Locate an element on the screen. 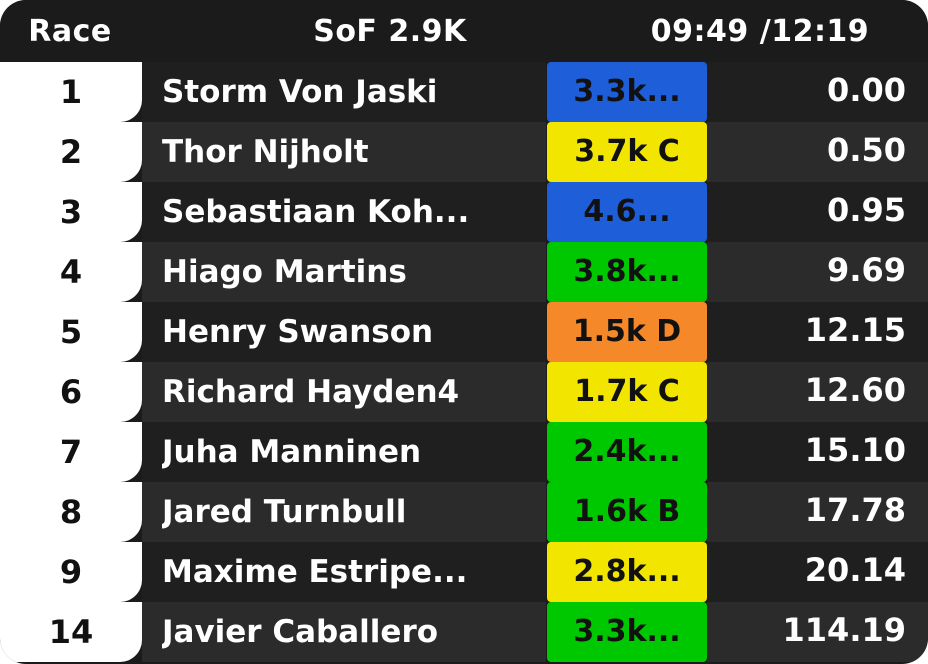 The image size is (928, 664). standings-row: 1 Storm Von Jaski 3.3k... 0.00 is located at coordinates (464, 92).